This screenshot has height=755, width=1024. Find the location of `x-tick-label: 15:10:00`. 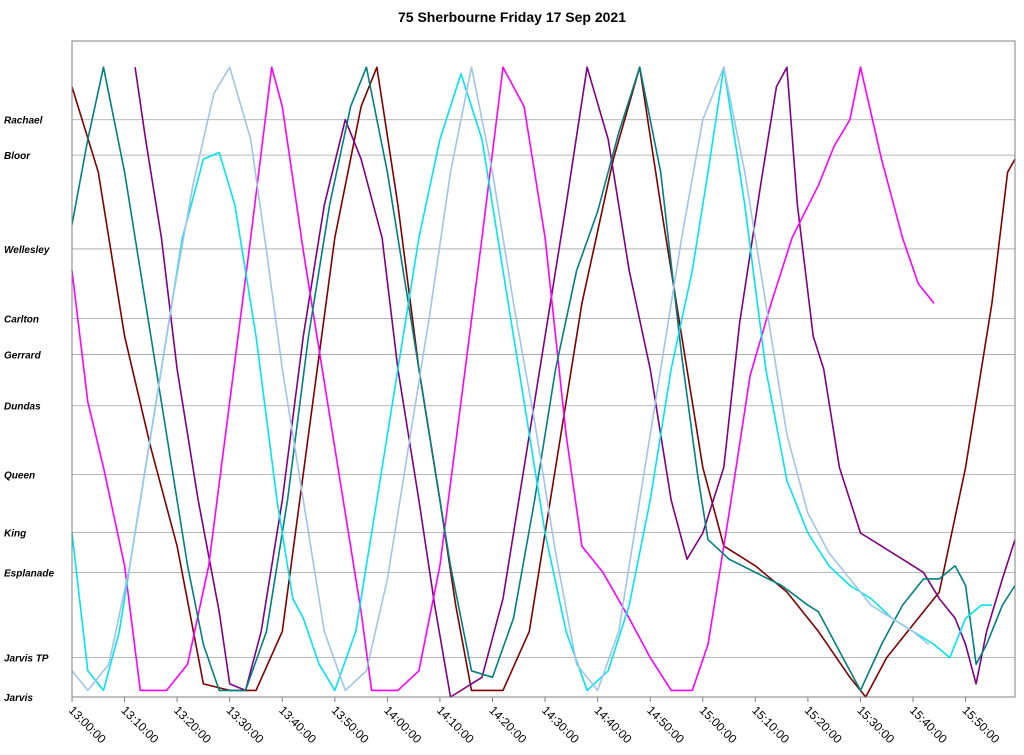

x-tick-label: 15:10:00 is located at coordinates (770, 724).